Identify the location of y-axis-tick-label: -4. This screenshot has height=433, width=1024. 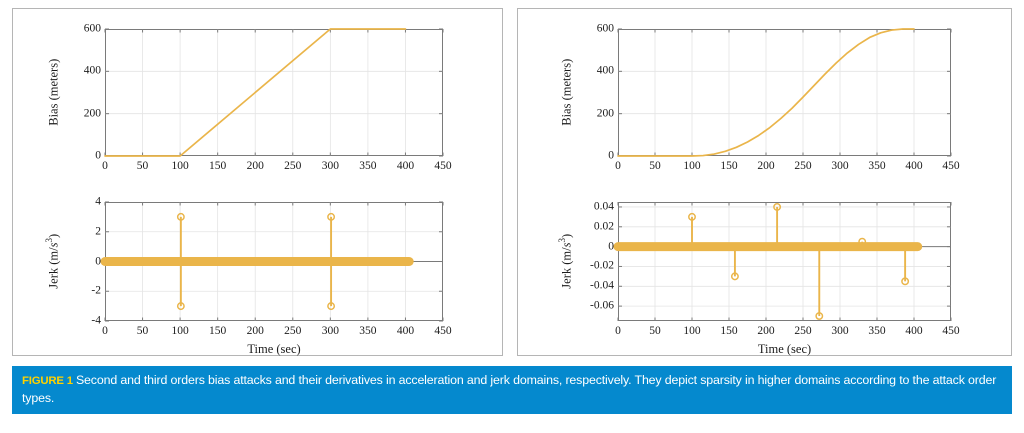
(96, 320).